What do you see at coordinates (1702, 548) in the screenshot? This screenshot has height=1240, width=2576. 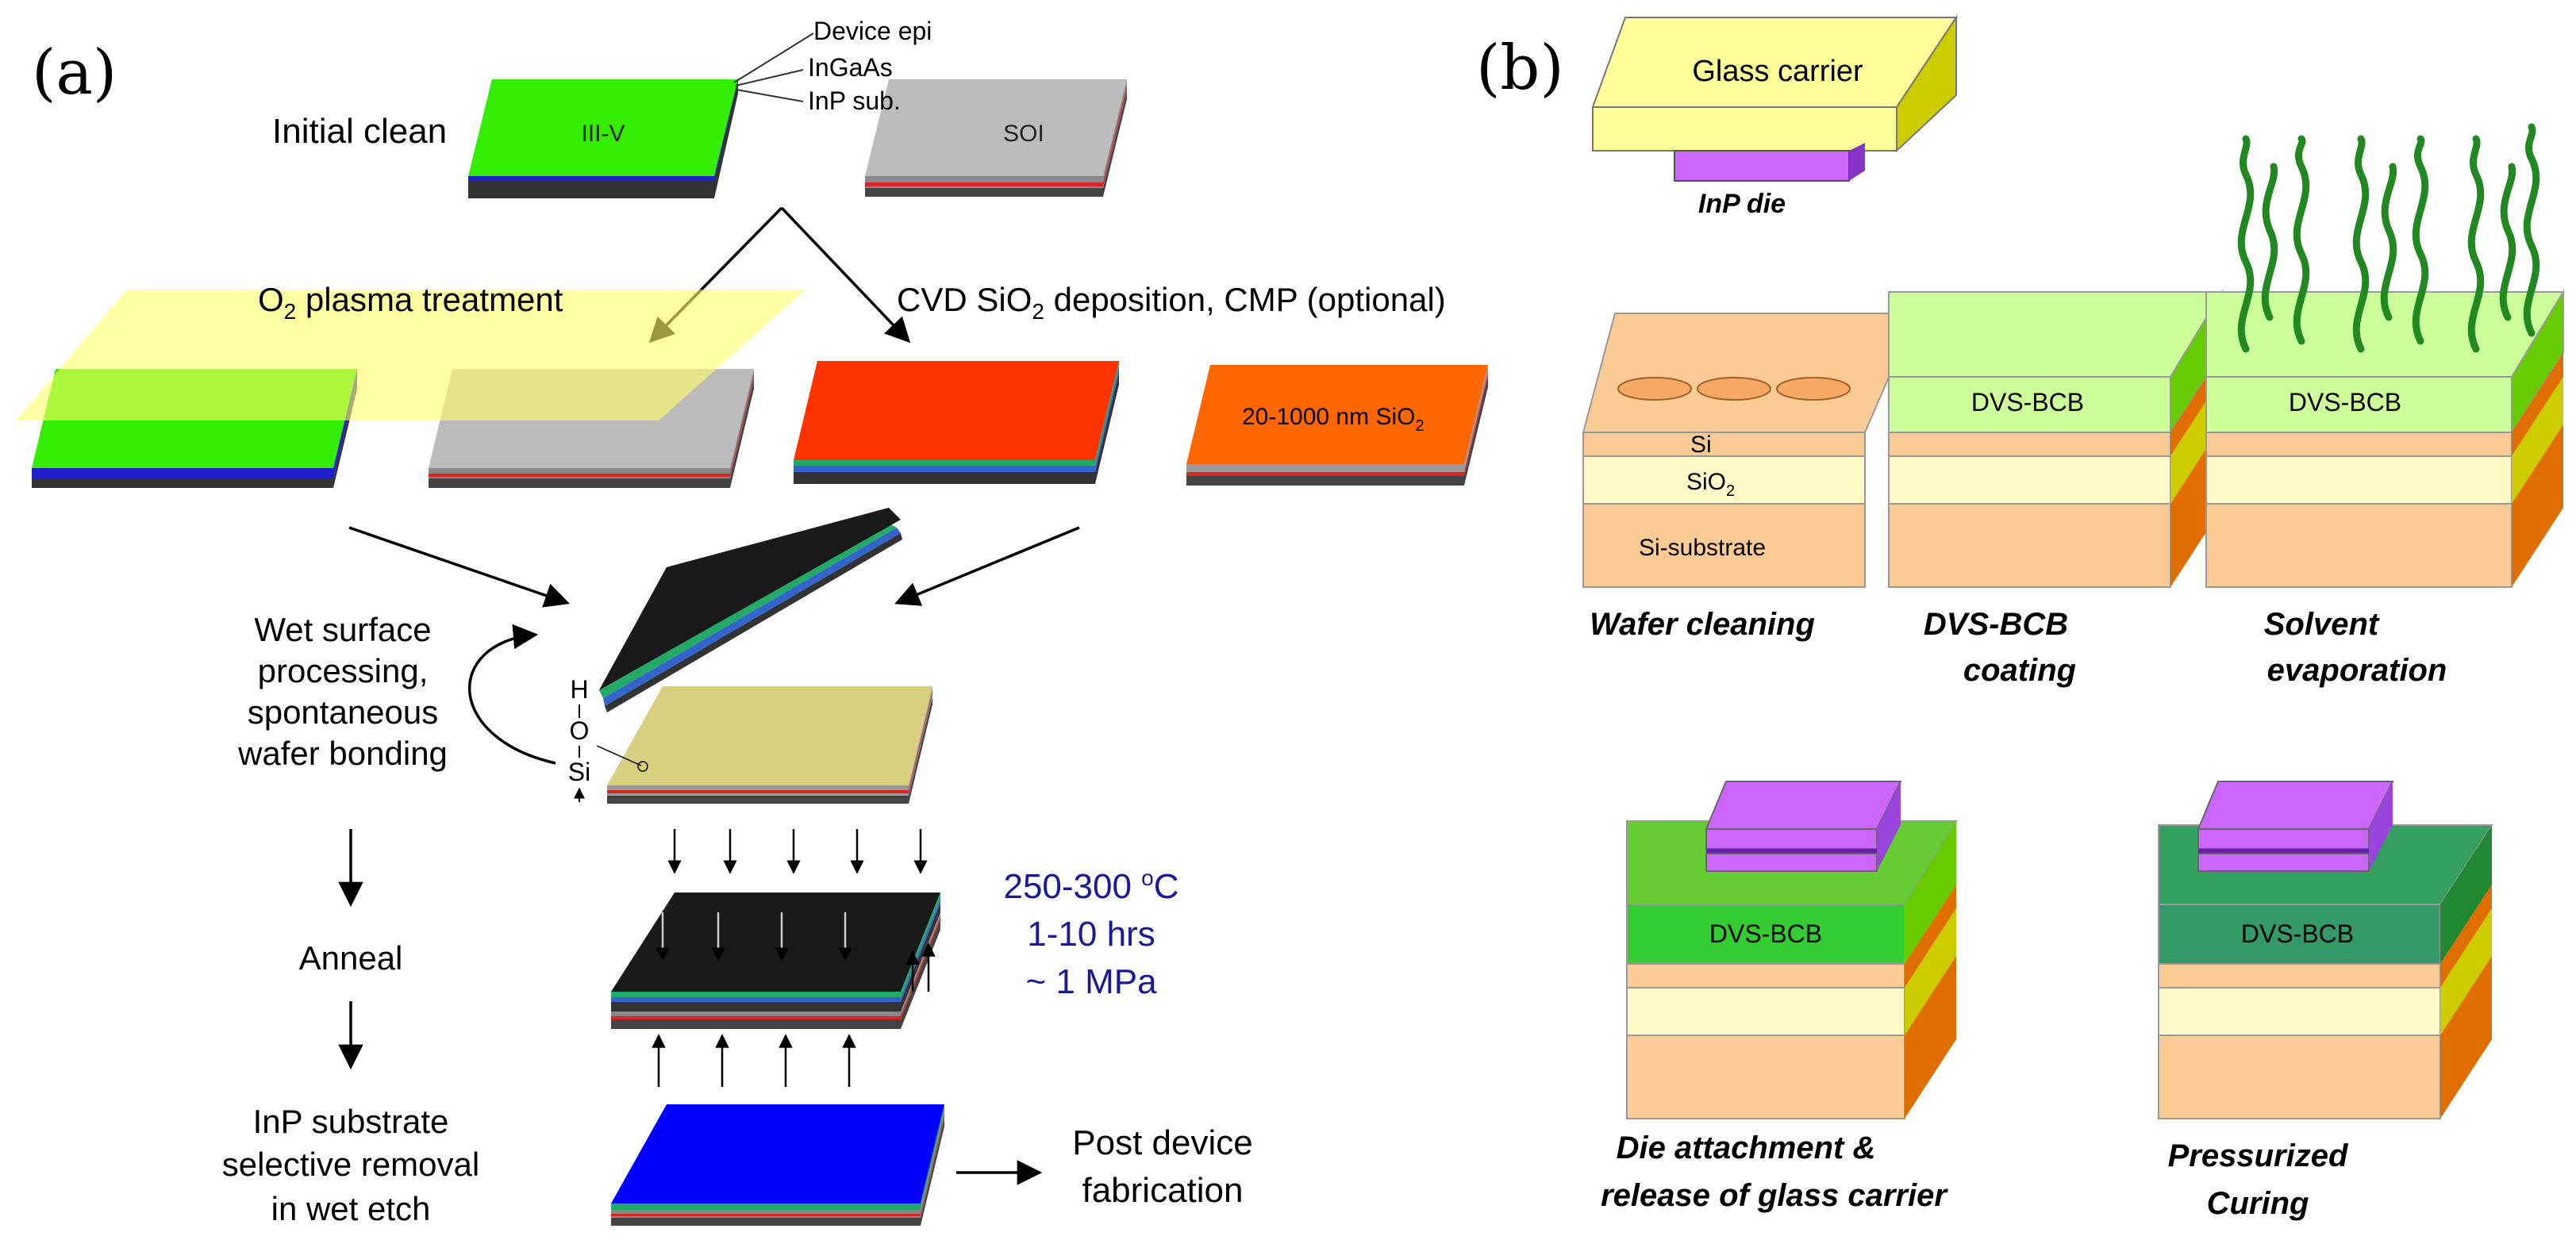 I see `si-substrate-label: Si-substrate` at bounding box center [1702, 548].